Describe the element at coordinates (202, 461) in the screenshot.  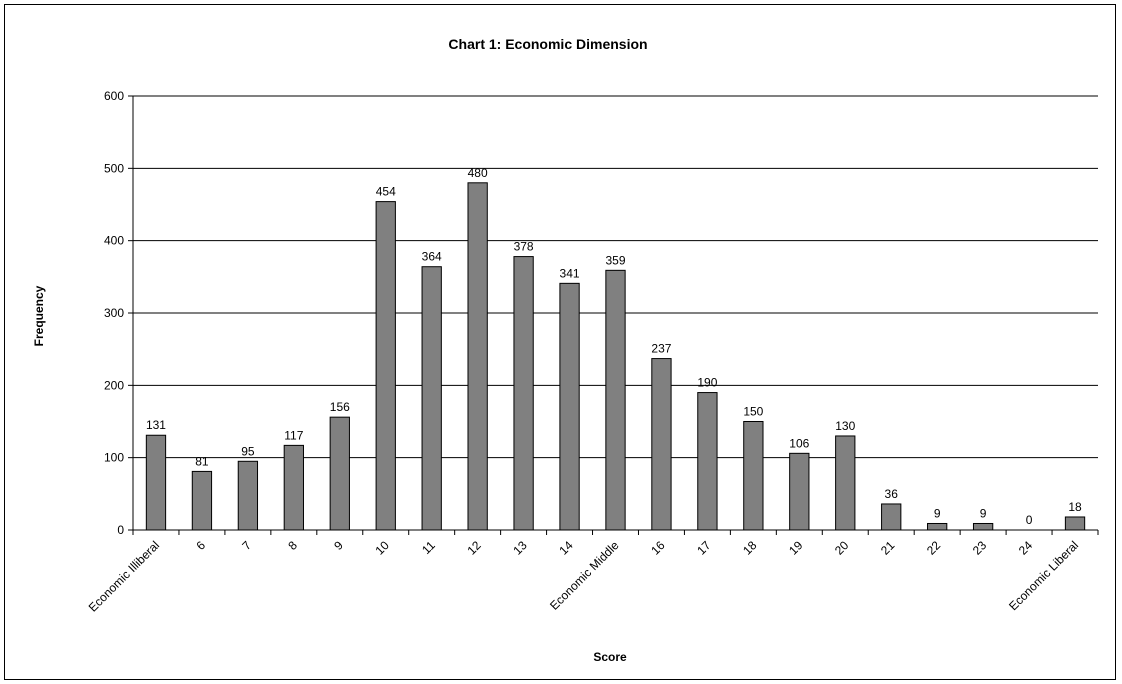
I see `data-label: 81` at that location.